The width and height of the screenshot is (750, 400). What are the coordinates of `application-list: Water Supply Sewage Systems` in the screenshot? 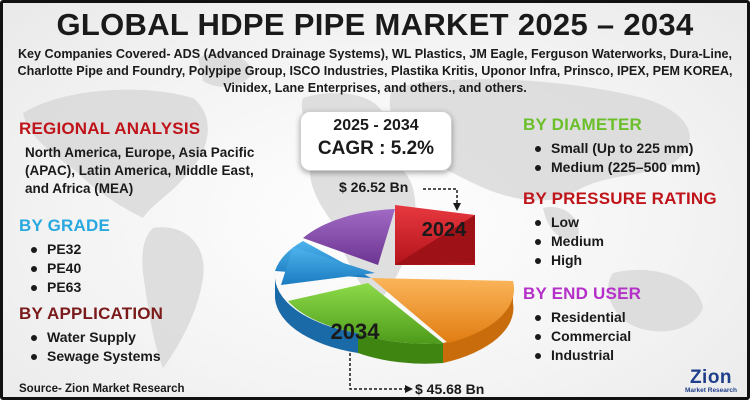 It's located at (96, 347).